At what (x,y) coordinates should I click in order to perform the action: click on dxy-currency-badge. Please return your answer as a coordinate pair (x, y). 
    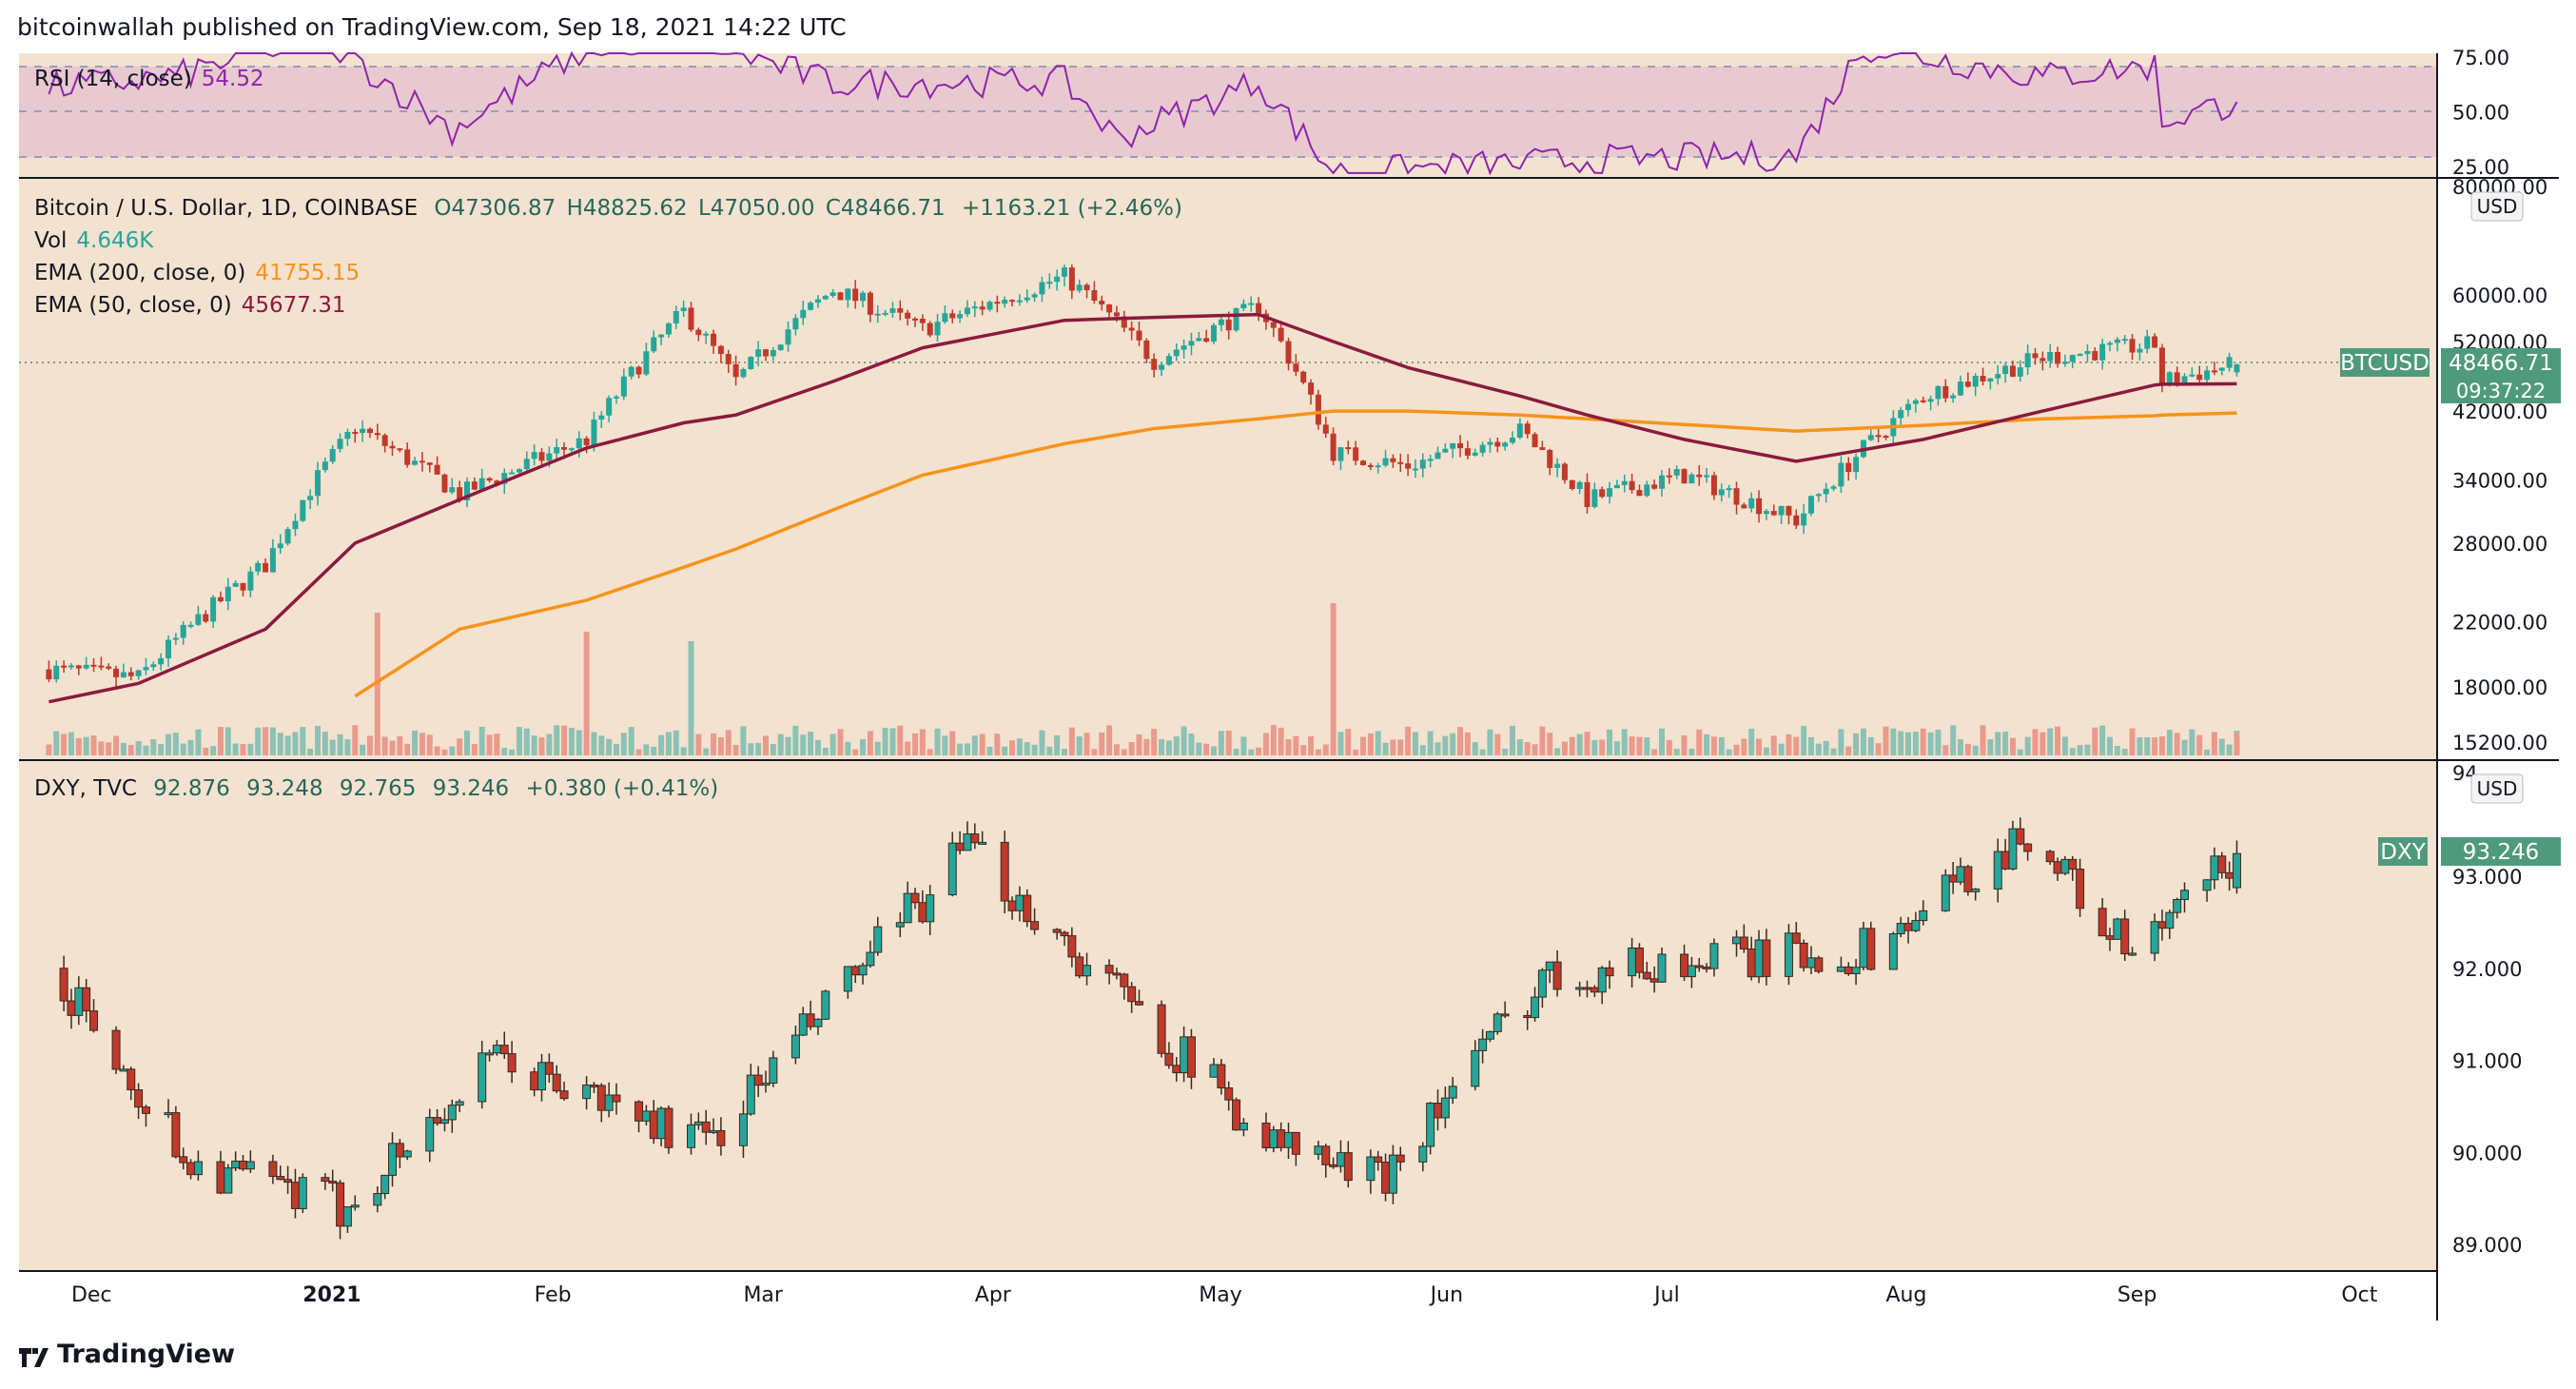
    Looking at the image, I should click on (2497, 788).